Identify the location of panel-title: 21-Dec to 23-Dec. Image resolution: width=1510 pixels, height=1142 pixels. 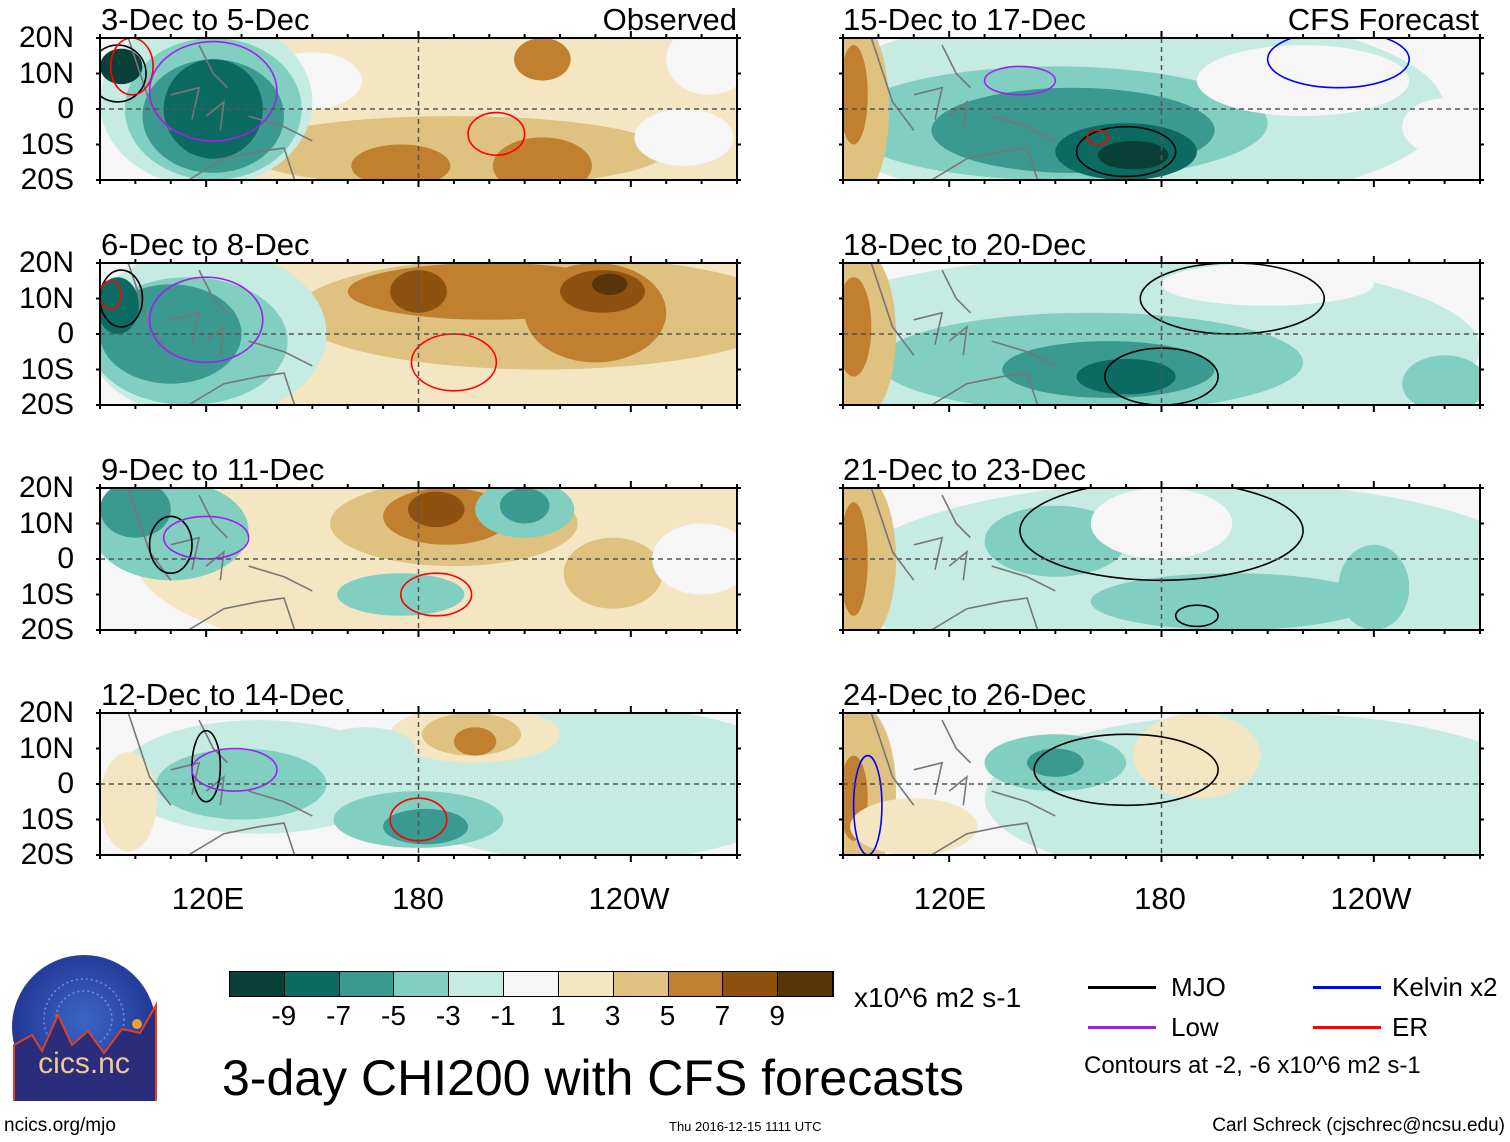
(964, 469).